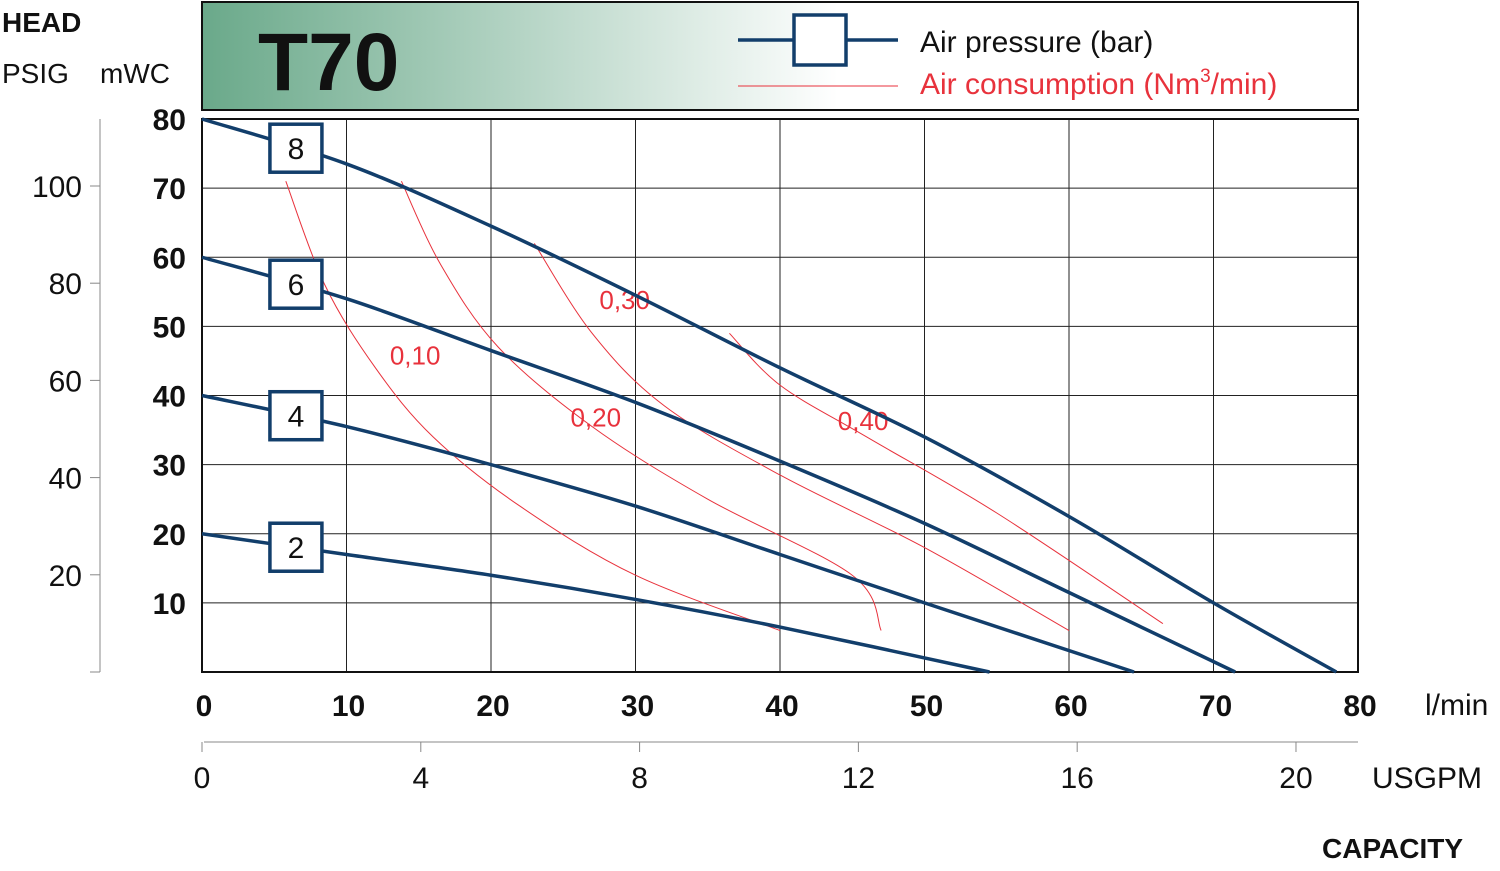  What do you see at coordinates (348, 706) in the screenshot?
I see `lpm-tick-label: 10` at bounding box center [348, 706].